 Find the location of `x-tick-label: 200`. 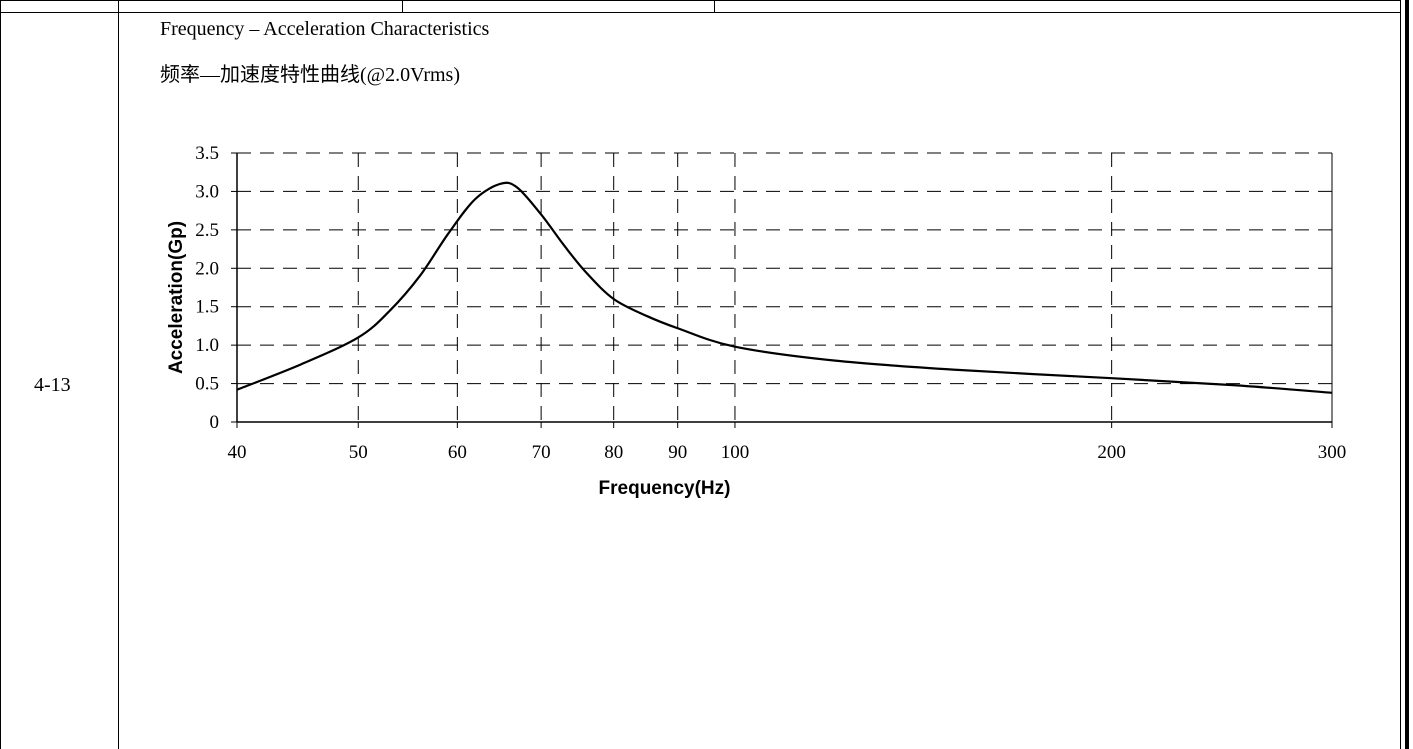

x-tick-label: 200 is located at coordinates (1111, 452).